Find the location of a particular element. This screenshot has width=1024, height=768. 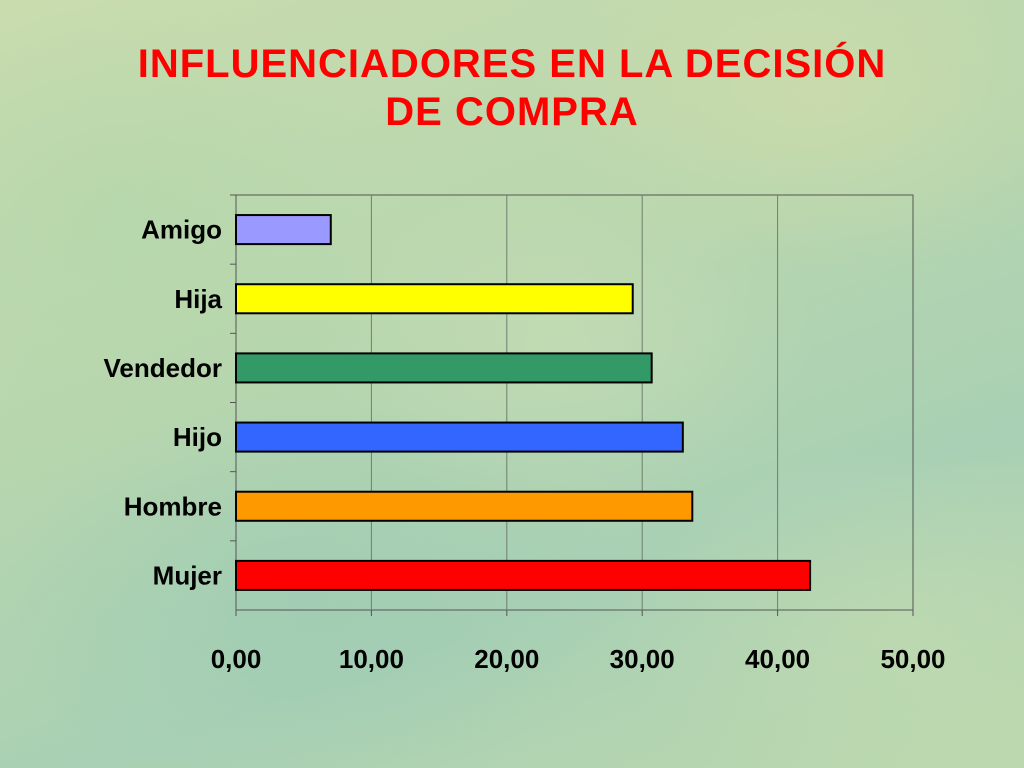

bar-amigo is located at coordinates (283, 230).